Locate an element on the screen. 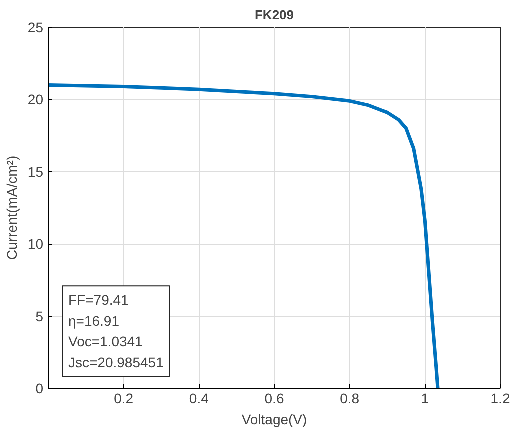  chart-title: FK209 is located at coordinates (274, 15).